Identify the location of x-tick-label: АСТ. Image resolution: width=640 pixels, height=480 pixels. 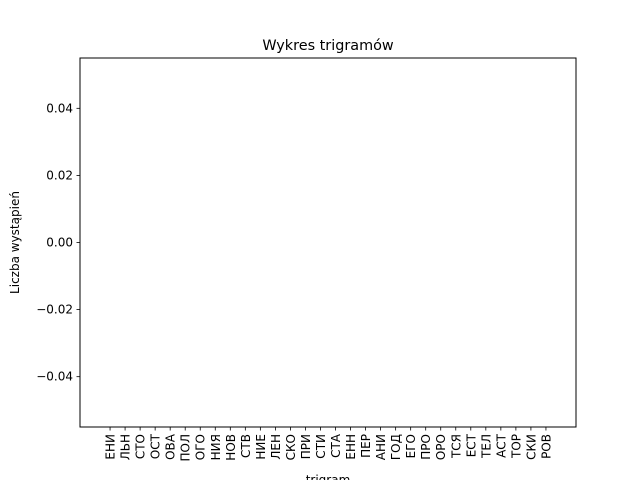
(501, 445).